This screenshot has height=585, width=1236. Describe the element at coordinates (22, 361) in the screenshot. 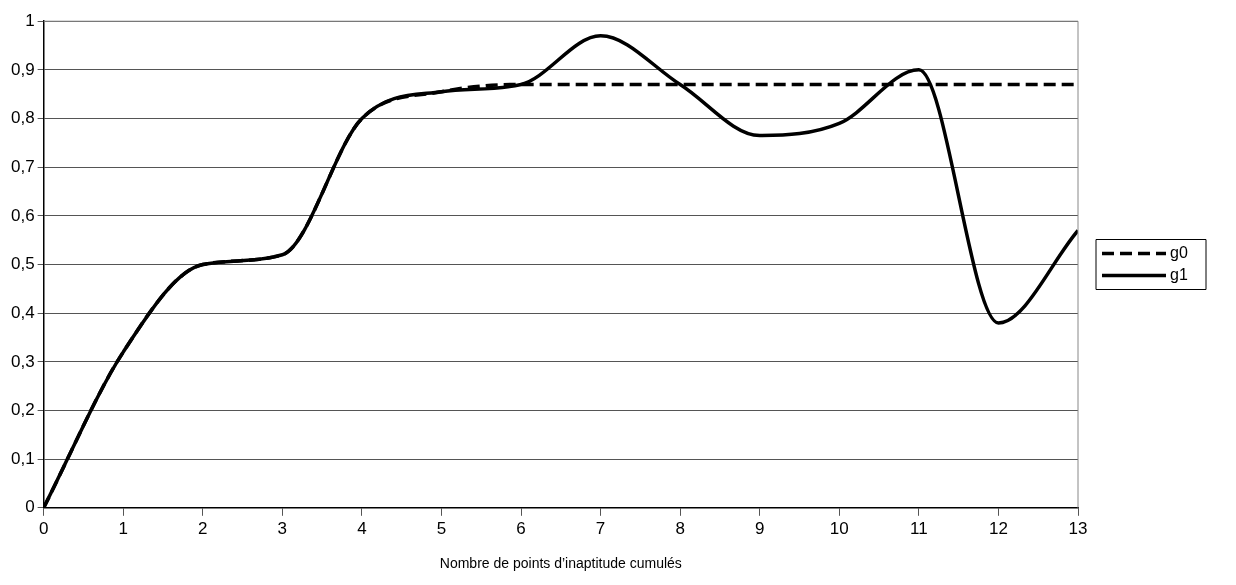

I see `y-tick-label: 0,3` at that location.